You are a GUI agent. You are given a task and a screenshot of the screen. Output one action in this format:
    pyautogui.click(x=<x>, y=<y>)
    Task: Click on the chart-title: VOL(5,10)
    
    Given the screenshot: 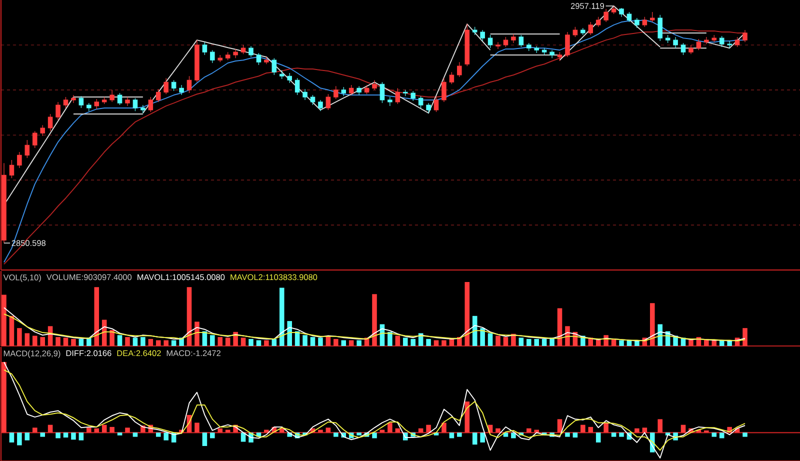 What is the action you would take?
    pyautogui.click(x=22, y=278)
    